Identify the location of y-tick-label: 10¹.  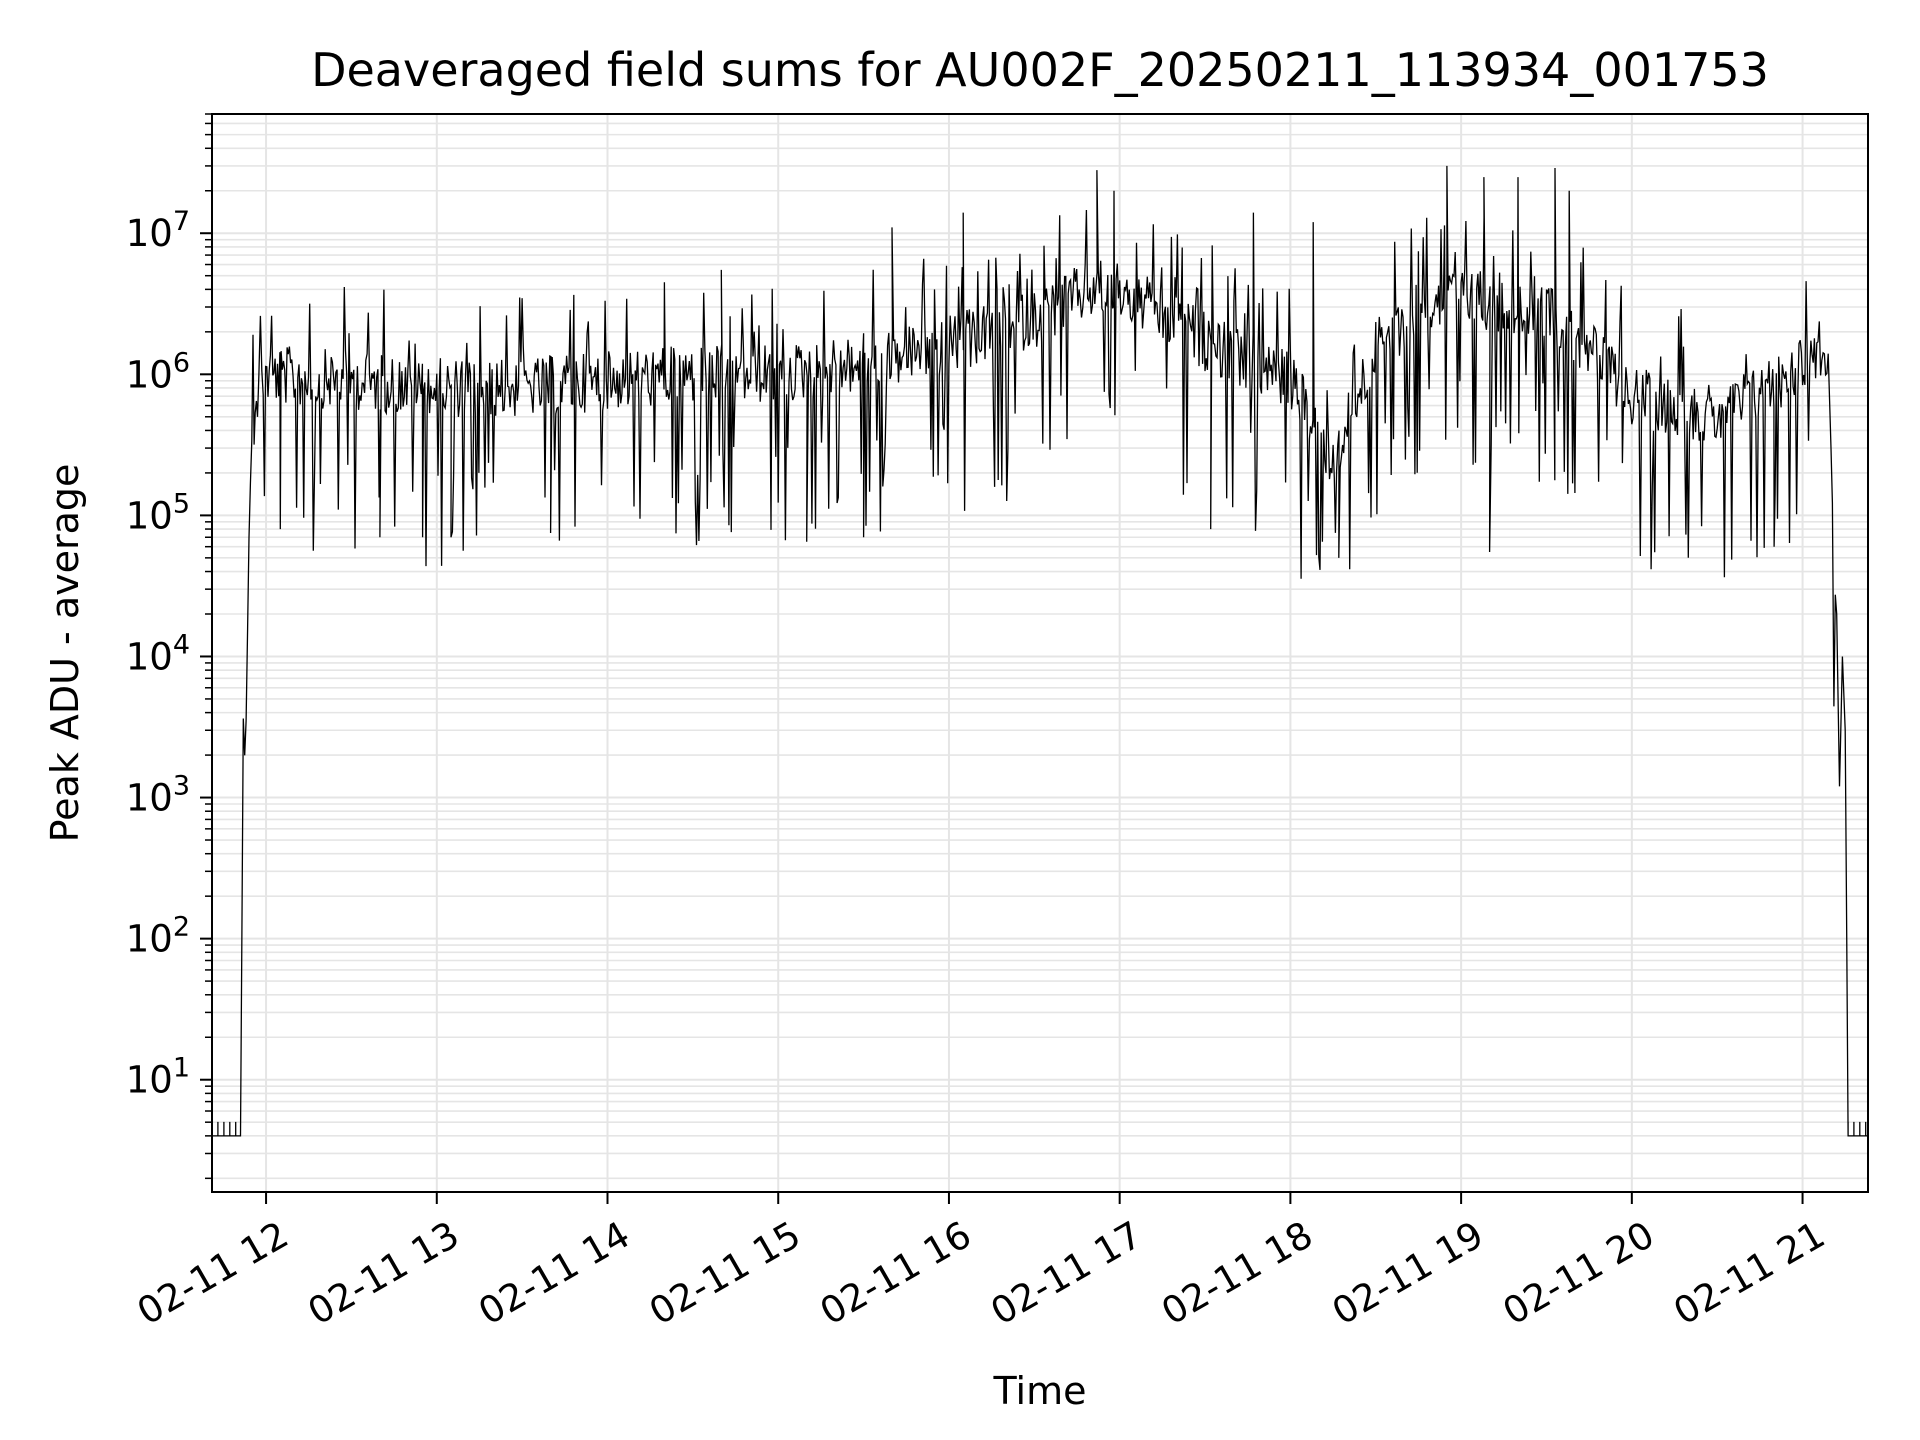
(158, 1077).